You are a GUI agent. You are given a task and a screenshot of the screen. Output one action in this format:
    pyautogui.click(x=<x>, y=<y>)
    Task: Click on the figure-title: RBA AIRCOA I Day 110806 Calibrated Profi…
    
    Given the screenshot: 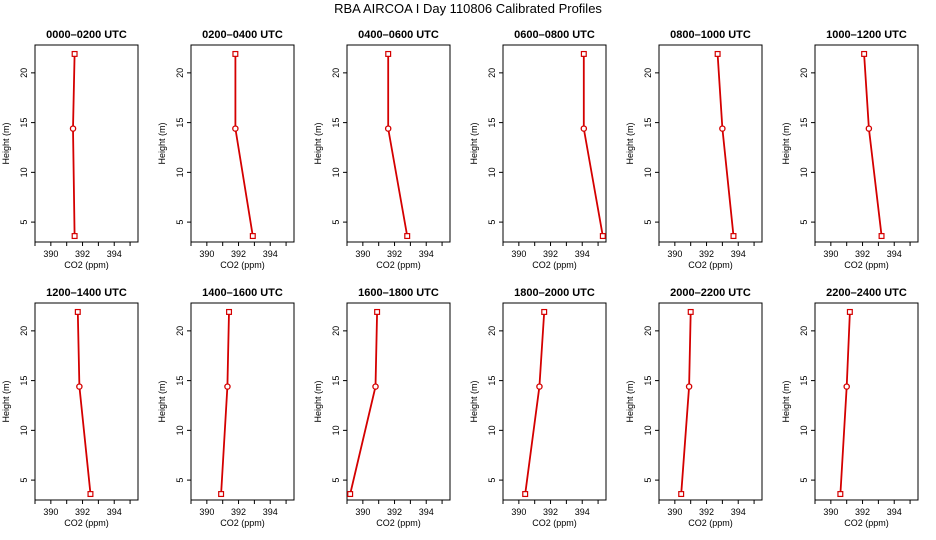 What is the action you would take?
    pyautogui.click(x=468, y=8)
    